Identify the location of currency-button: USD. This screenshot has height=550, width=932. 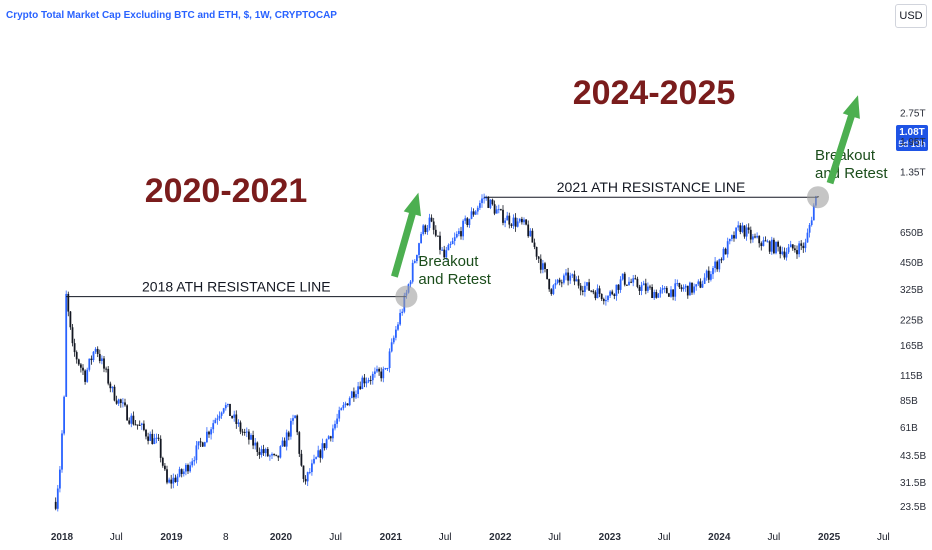
(911, 16).